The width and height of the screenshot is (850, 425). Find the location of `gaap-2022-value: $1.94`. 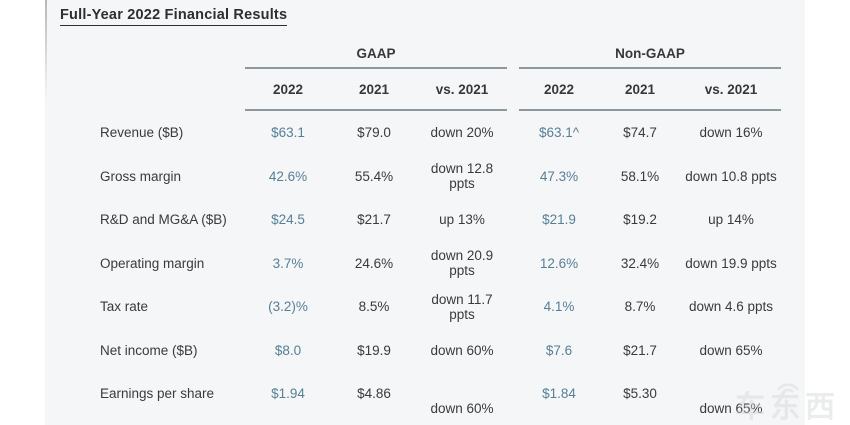

gaap-2022-value: $1.94 is located at coordinates (288, 394).